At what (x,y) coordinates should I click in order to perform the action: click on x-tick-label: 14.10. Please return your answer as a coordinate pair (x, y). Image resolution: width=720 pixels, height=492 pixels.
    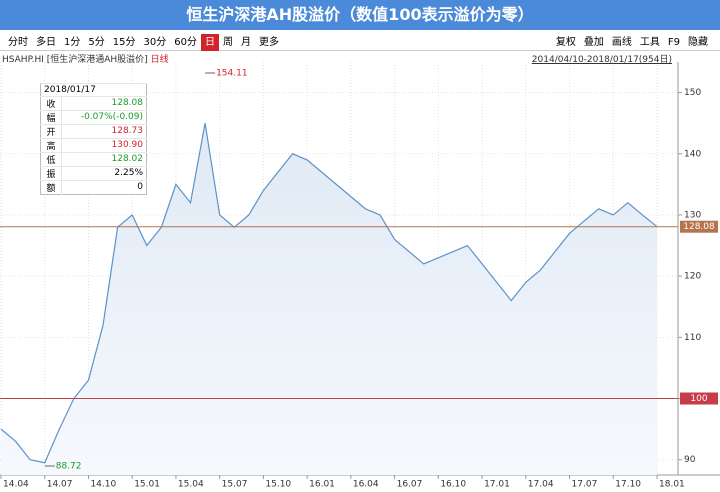
    Looking at the image, I should click on (103, 485).